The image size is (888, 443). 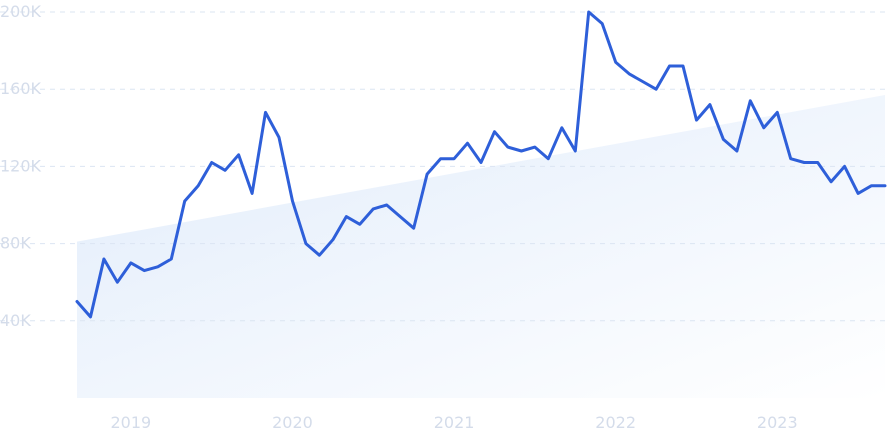 What do you see at coordinates (292, 422) in the screenshot?
I see `x-tick-label: 2020` at bounding box center [292, 422].